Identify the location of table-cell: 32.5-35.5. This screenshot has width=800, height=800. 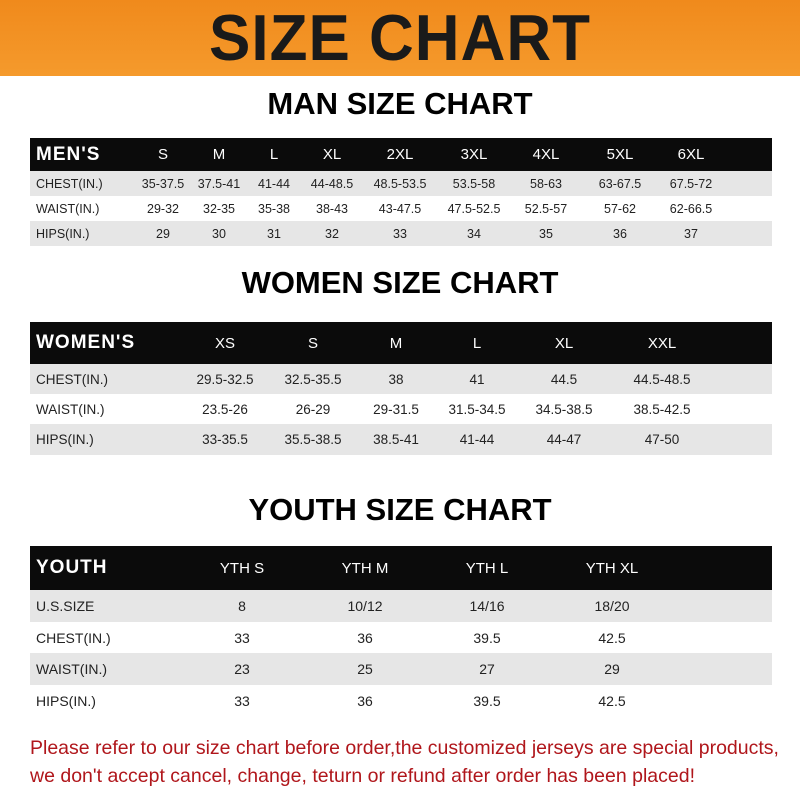
(313, 379).